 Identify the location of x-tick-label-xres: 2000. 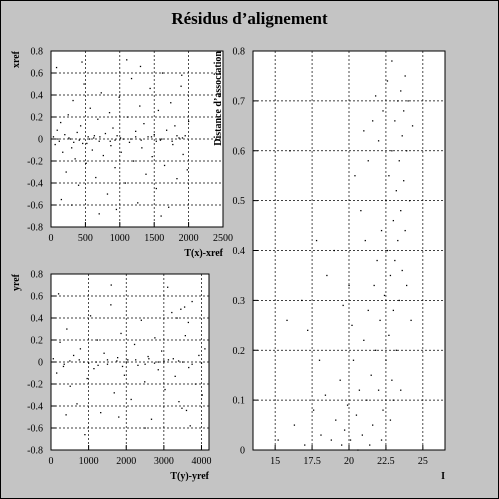
(189, 238).